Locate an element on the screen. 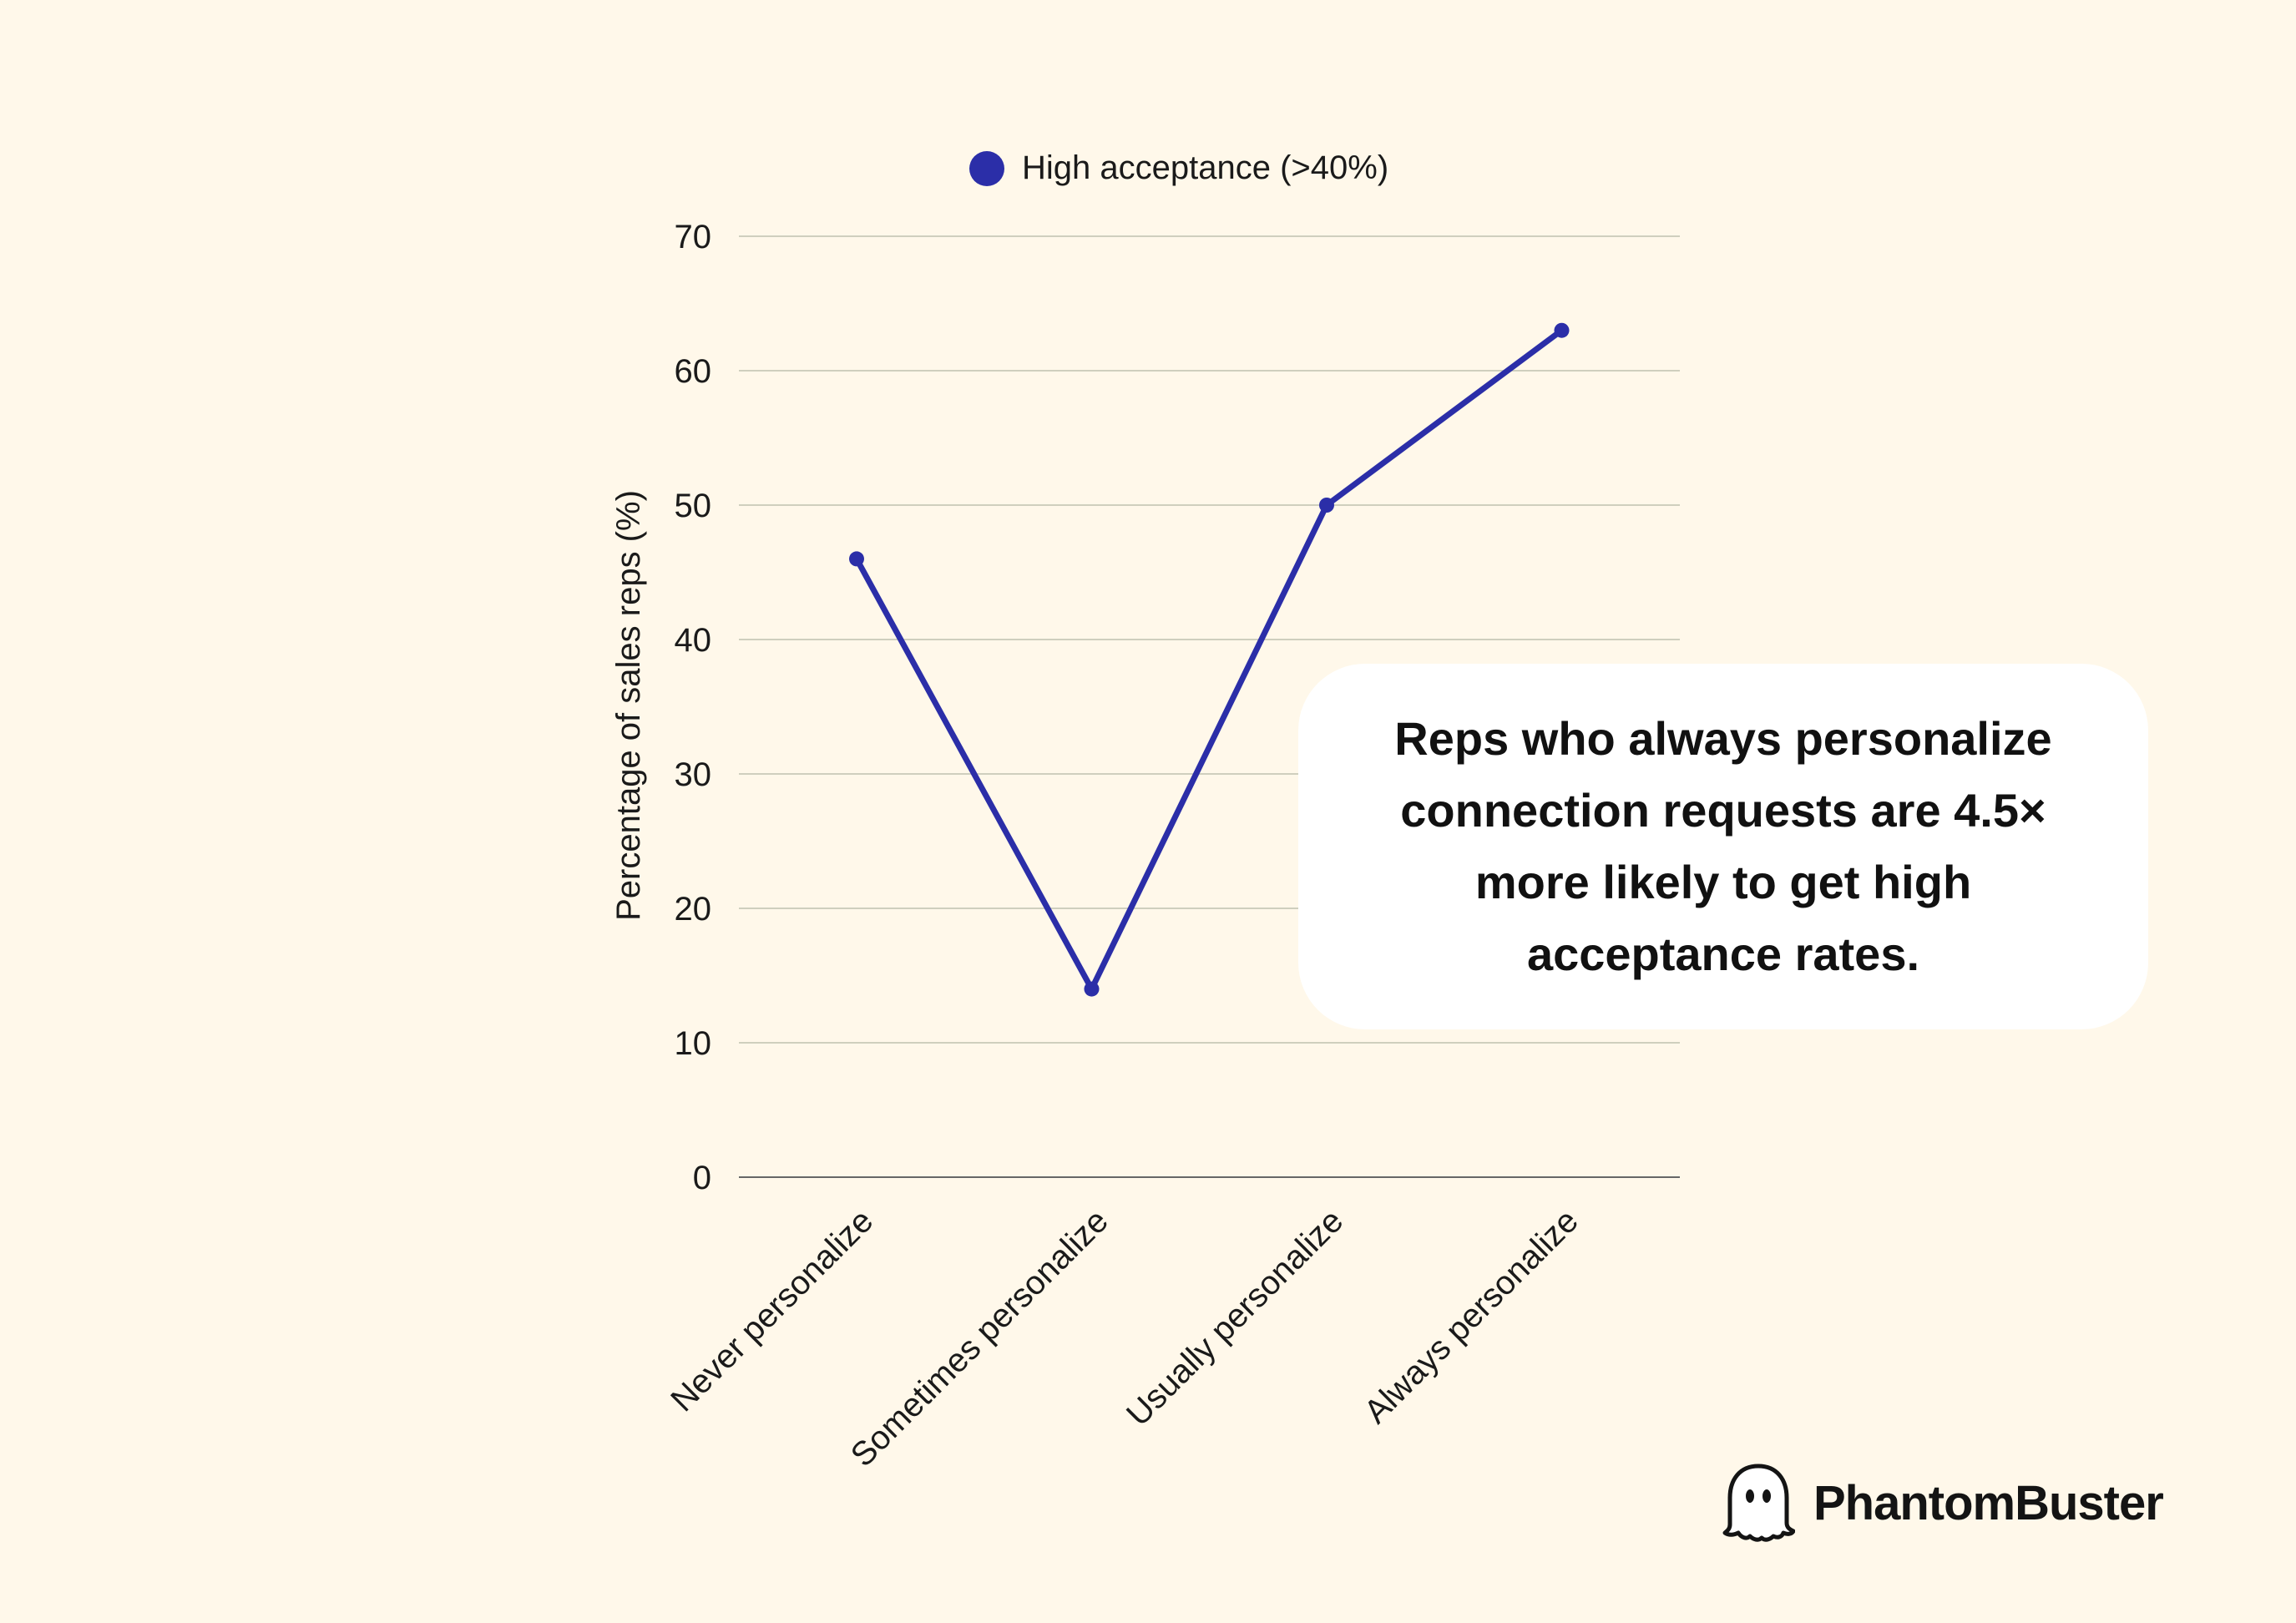  ghost-icon is located at coordinates (1759, 1503).